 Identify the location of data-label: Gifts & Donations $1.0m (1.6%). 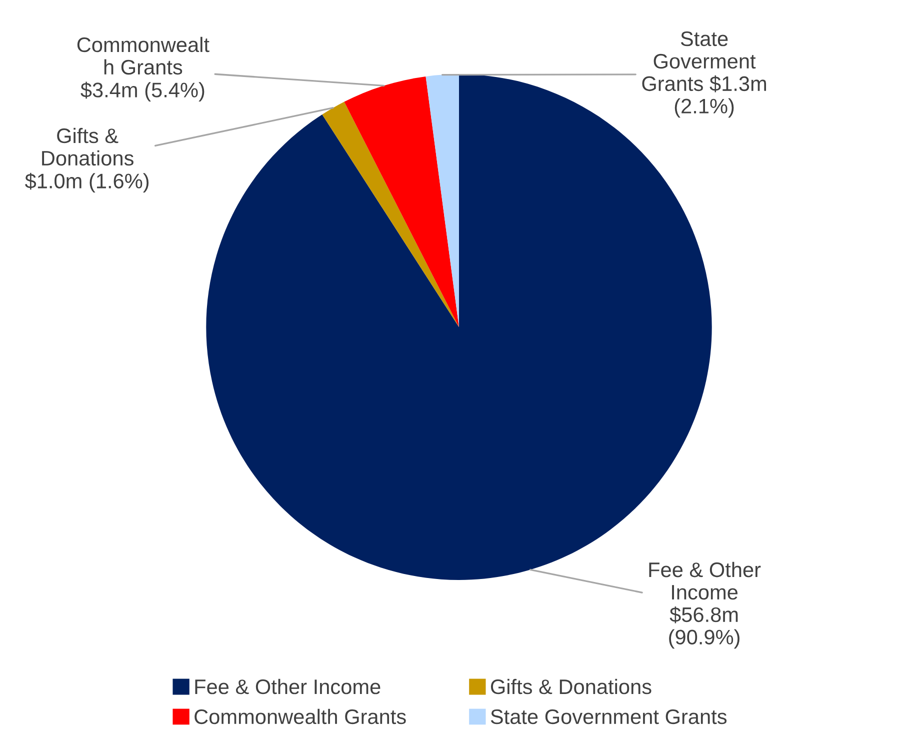
(87, 160).